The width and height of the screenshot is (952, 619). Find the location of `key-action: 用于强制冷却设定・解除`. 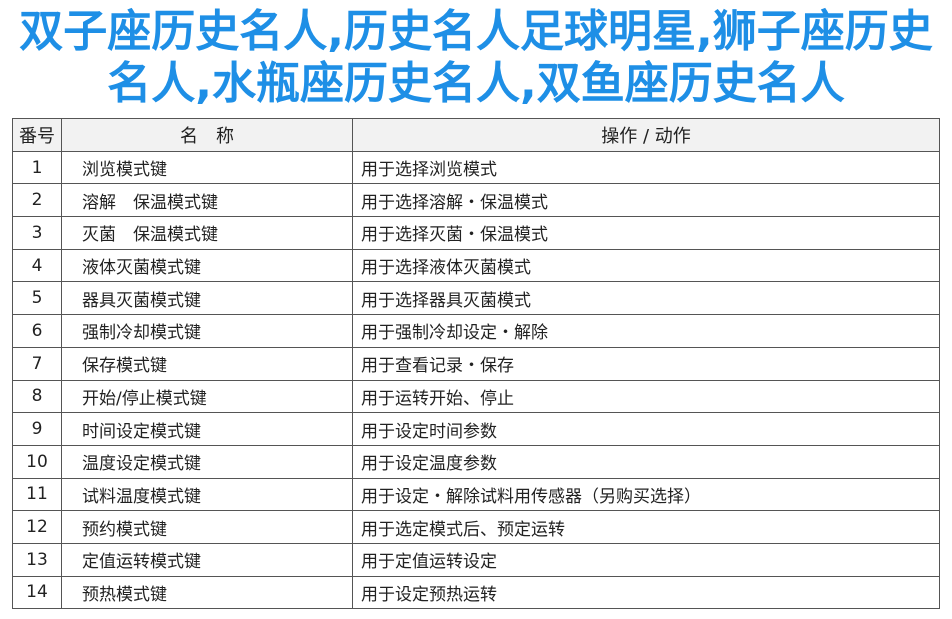

key-action: 用于强制冷却设定・解除 is located at coordinates (646, 331).